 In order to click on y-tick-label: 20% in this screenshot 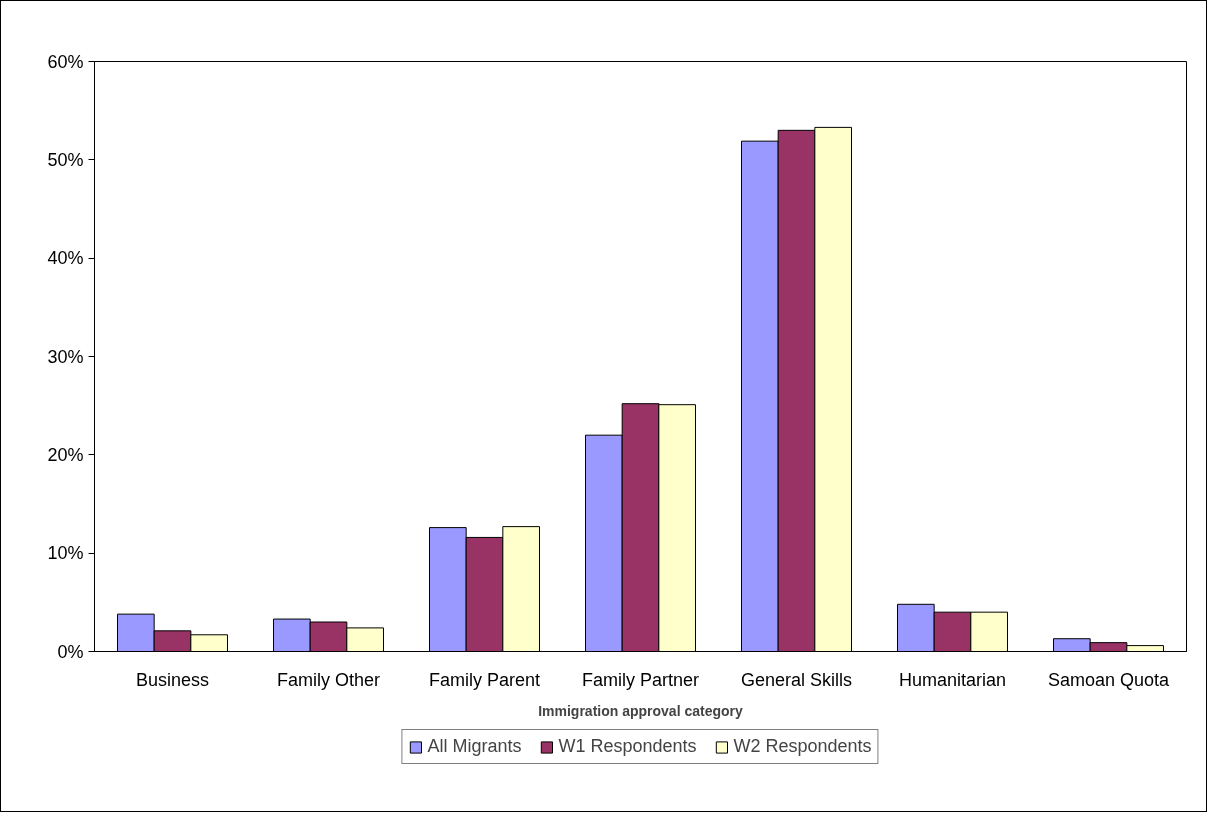, I will do `click(65, 454)`.